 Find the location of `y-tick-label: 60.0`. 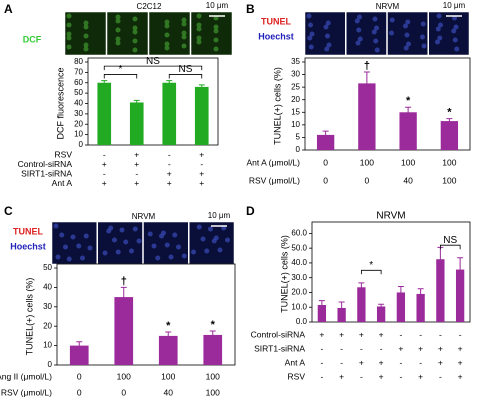

y-tick-label: 60.0 is located at coordinates (299, 232).